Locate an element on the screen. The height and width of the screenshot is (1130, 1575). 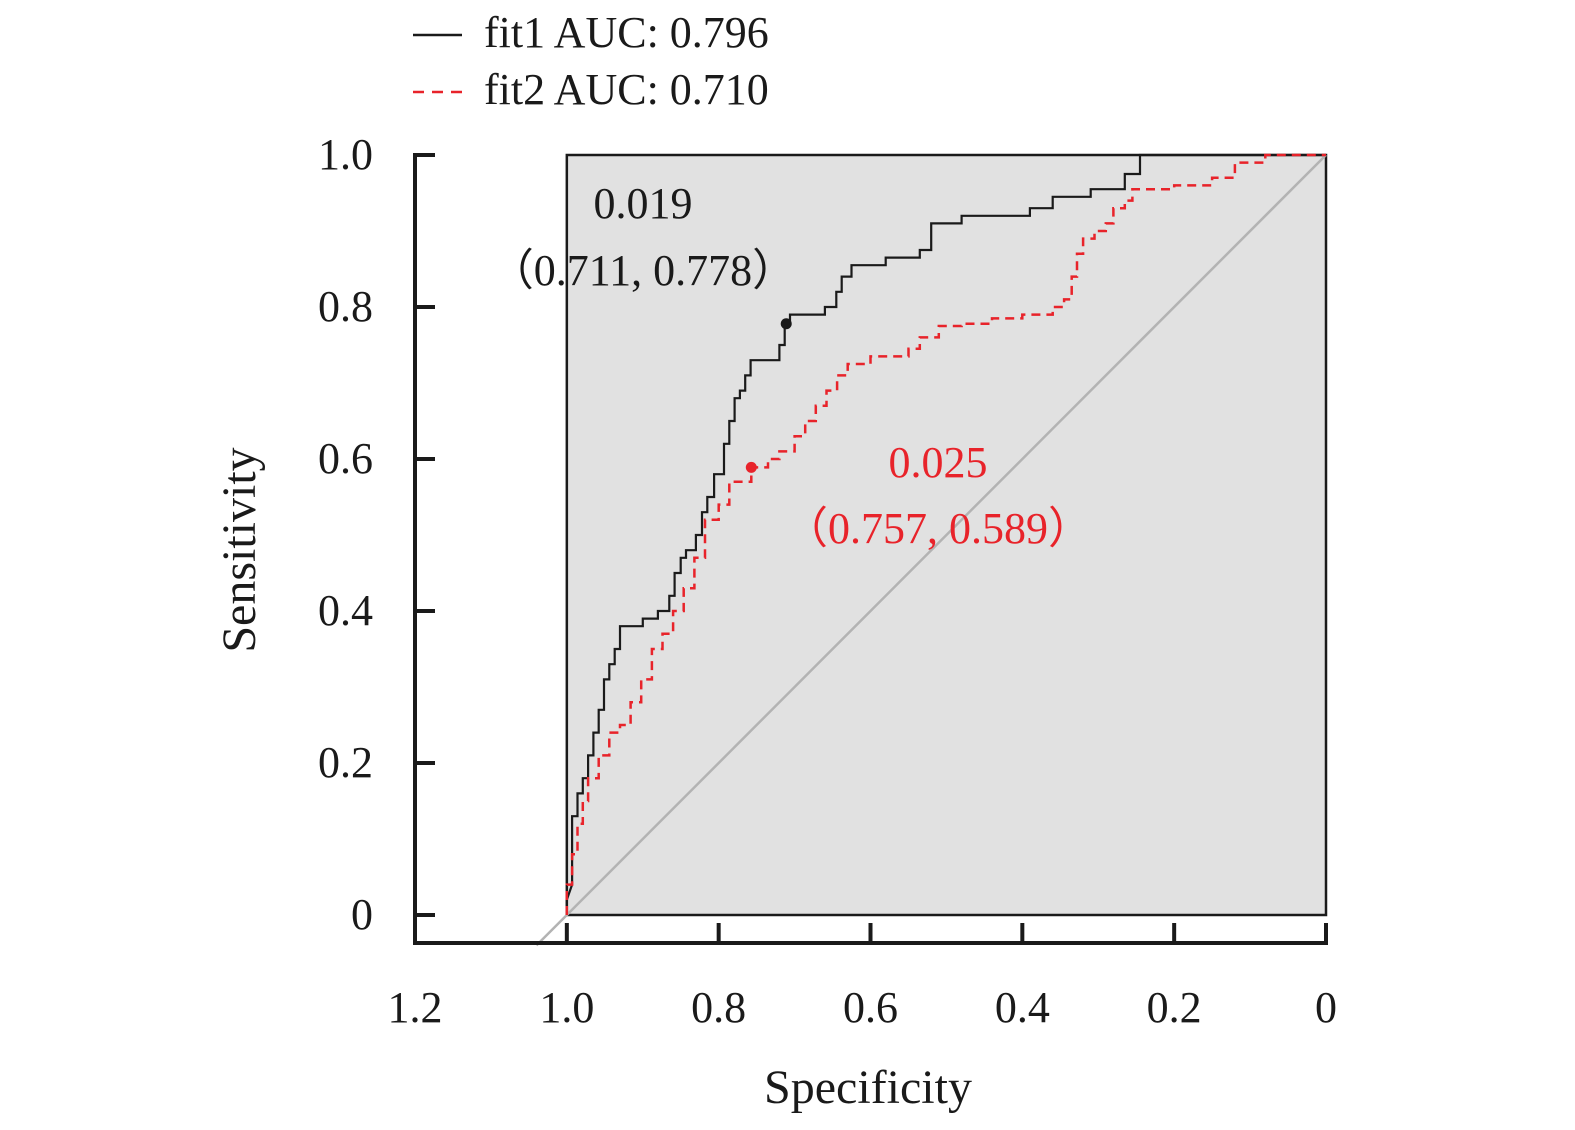
legend-label-fit2: fit2 AUC: 0.710 is located at coordinates (626, 89).